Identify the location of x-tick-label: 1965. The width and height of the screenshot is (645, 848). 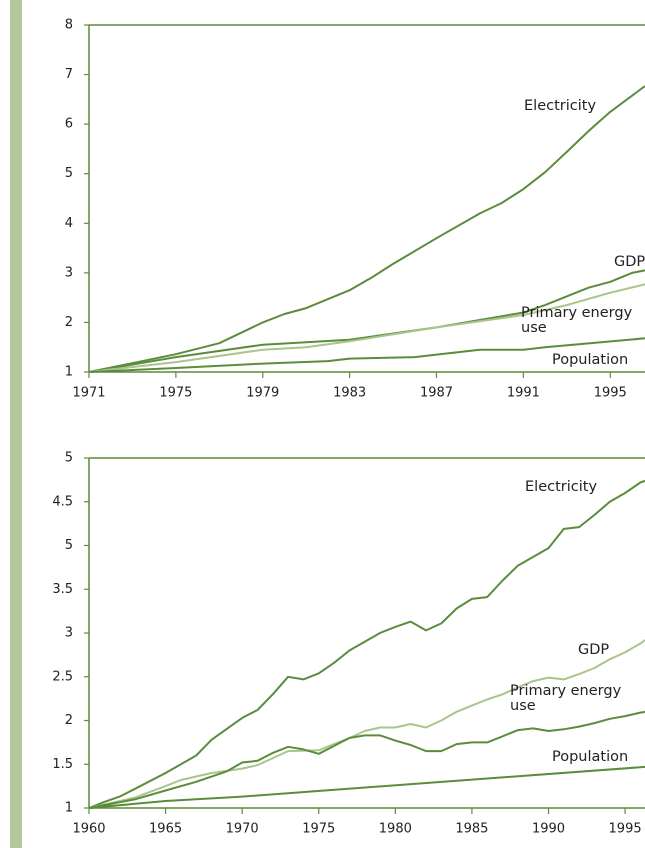
(165, 829).